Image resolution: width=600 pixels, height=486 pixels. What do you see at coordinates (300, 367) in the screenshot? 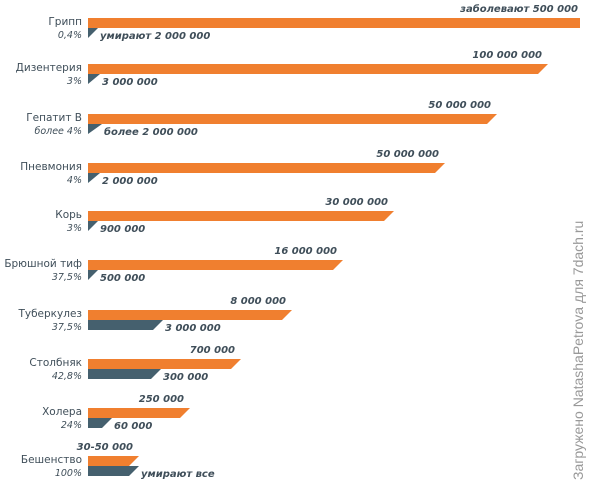
I see `chart-row: Столбняк 42,8% 700 000 300 000` at bounding box center [300, 367].